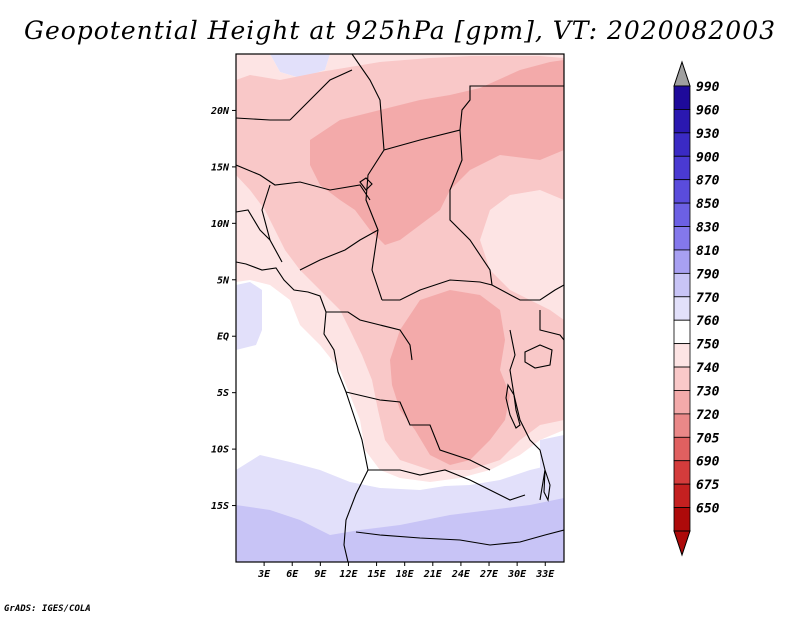 The image size is (800, 618). What do you see at coordinates (223, 280) in the screenshot?
I see `lat-tick-label: 5N` at bounding box center [223, 280].